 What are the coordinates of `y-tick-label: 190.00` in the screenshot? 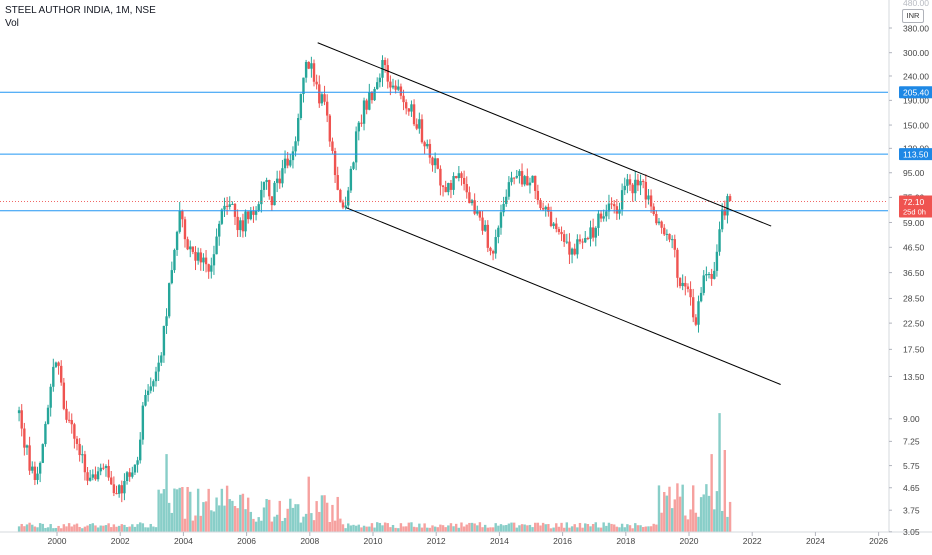 It's located at (916, 101).